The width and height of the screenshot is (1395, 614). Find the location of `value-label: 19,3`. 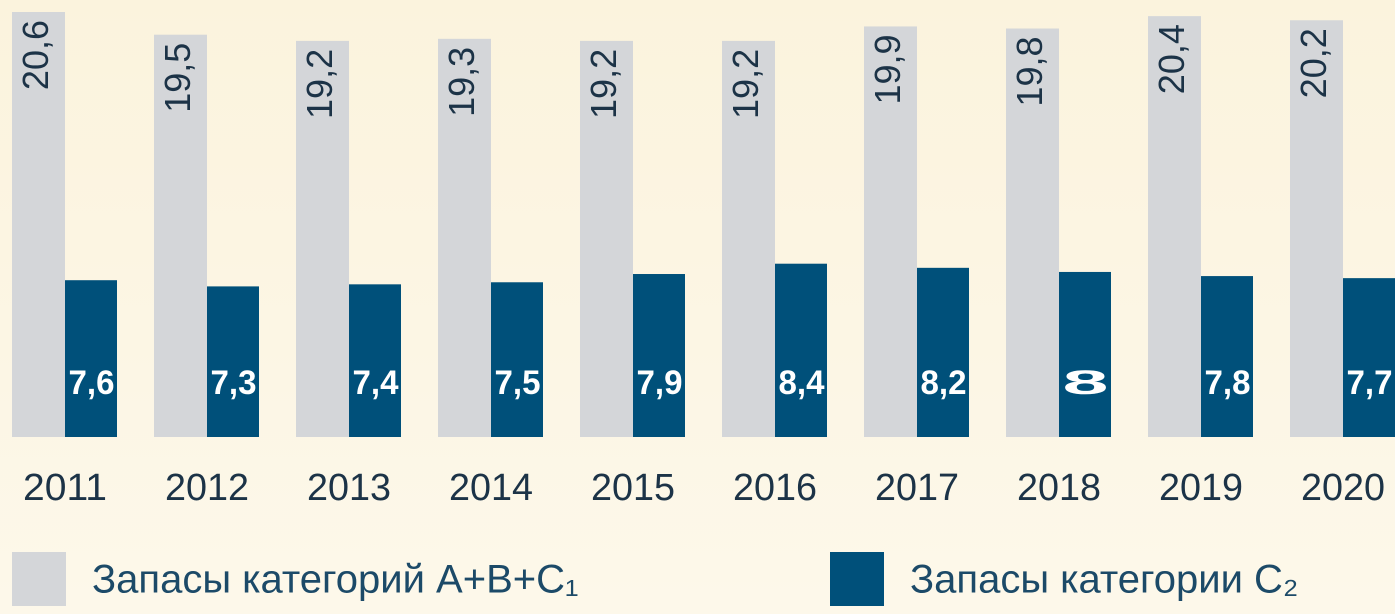

value-label: 19,3 is located at coordinates (461, 82).